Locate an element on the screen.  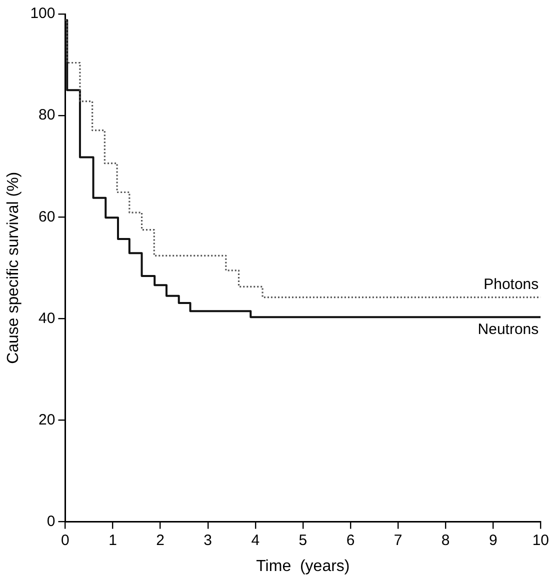
series-label: Photons is located at coordinates (511, 284).